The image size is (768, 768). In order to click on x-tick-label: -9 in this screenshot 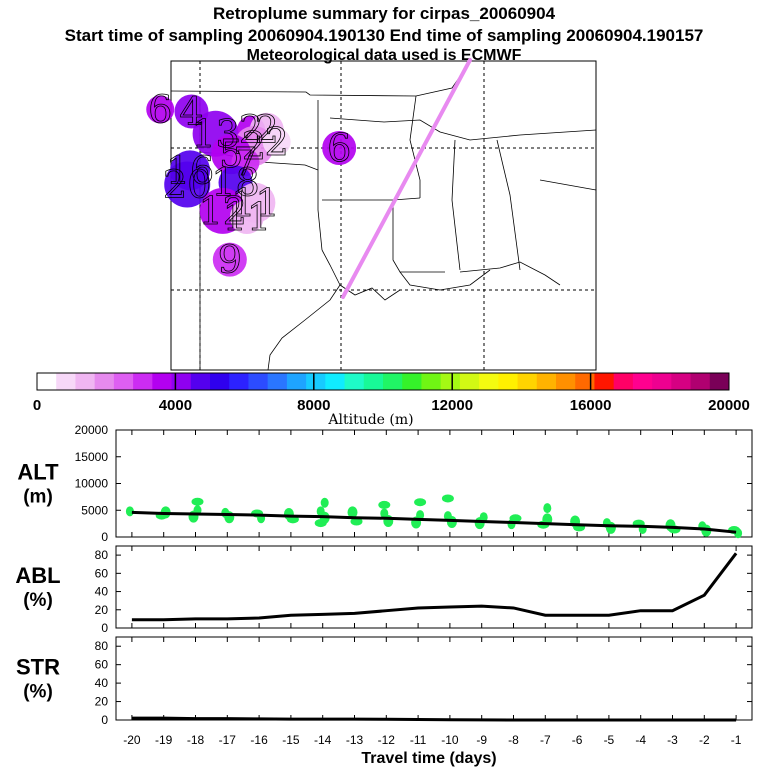, I will do `click(481, 740)`.